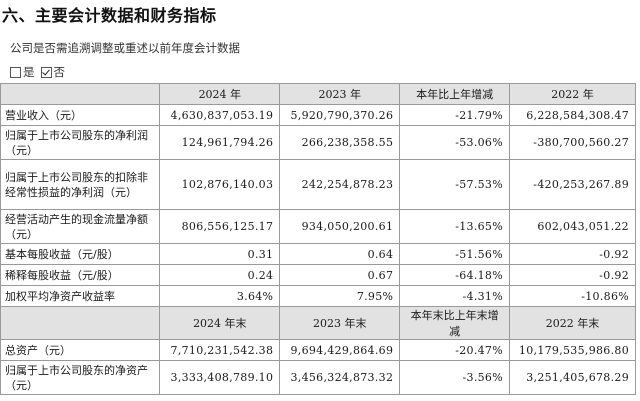  Describe the element at coordinates (220, 142) in the screenshot. I see `table-cell: 124,961,794.26` at that location.